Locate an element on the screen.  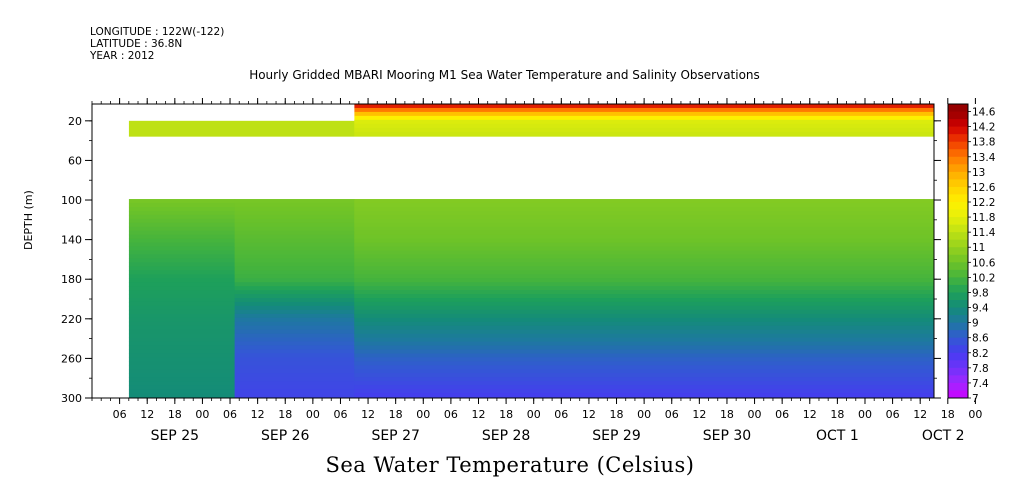
y-tick-label: 180 is located at coordinates (71, 279).